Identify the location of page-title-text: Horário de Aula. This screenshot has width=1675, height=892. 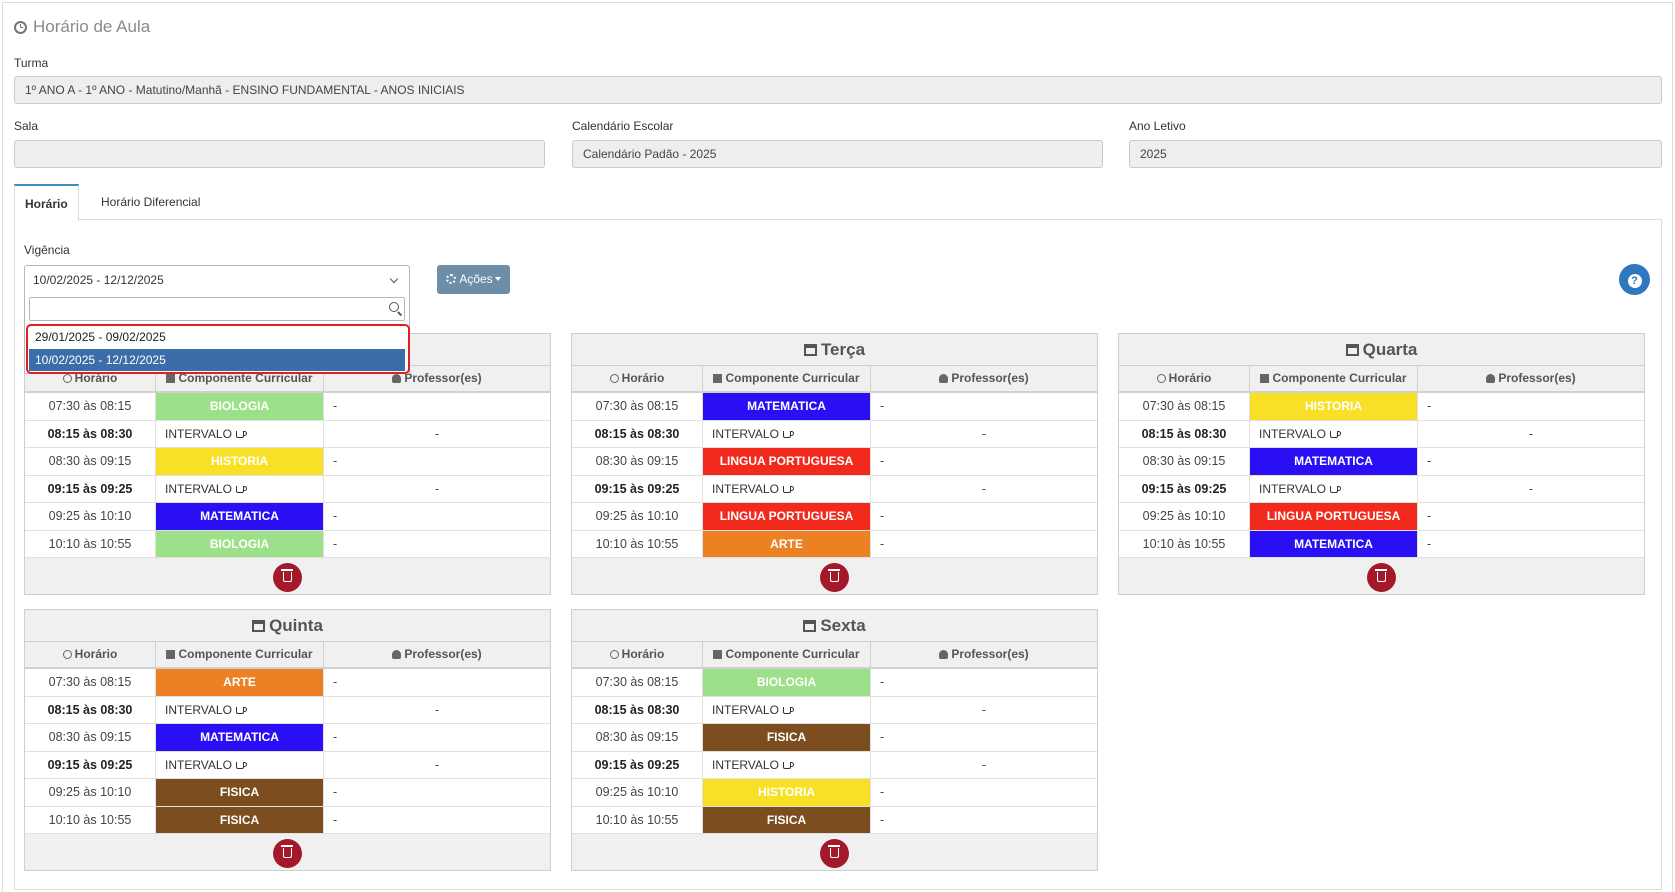
(92, 26).